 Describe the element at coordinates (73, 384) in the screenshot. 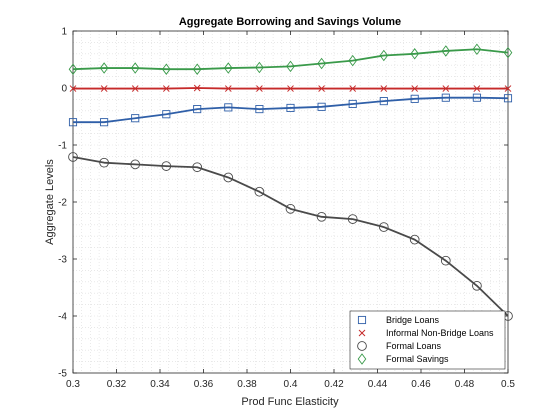

I see `x-tick-label: 0.3` at that location.